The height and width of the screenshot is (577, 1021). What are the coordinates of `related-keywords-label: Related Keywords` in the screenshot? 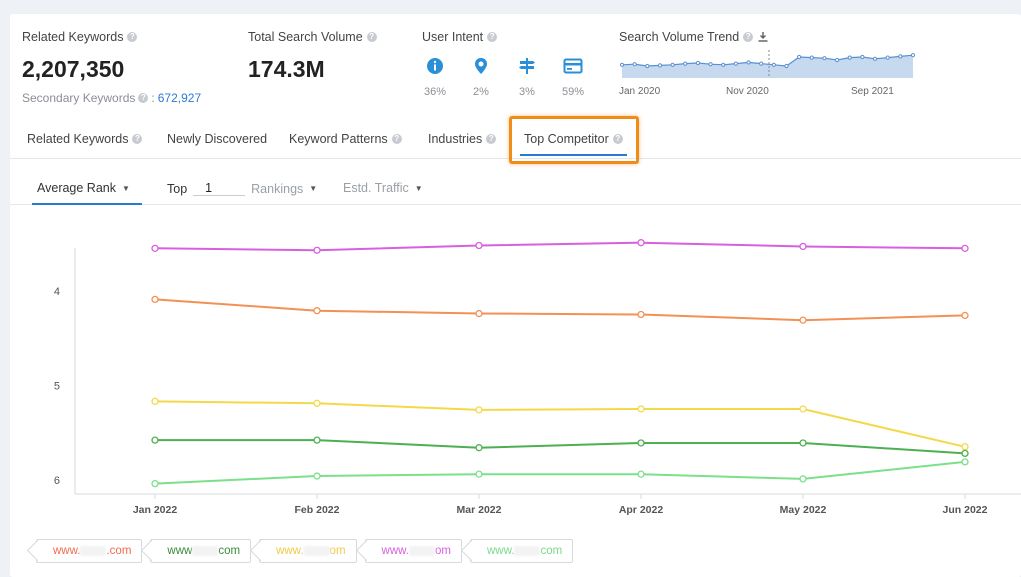 It's located at (73, 37).